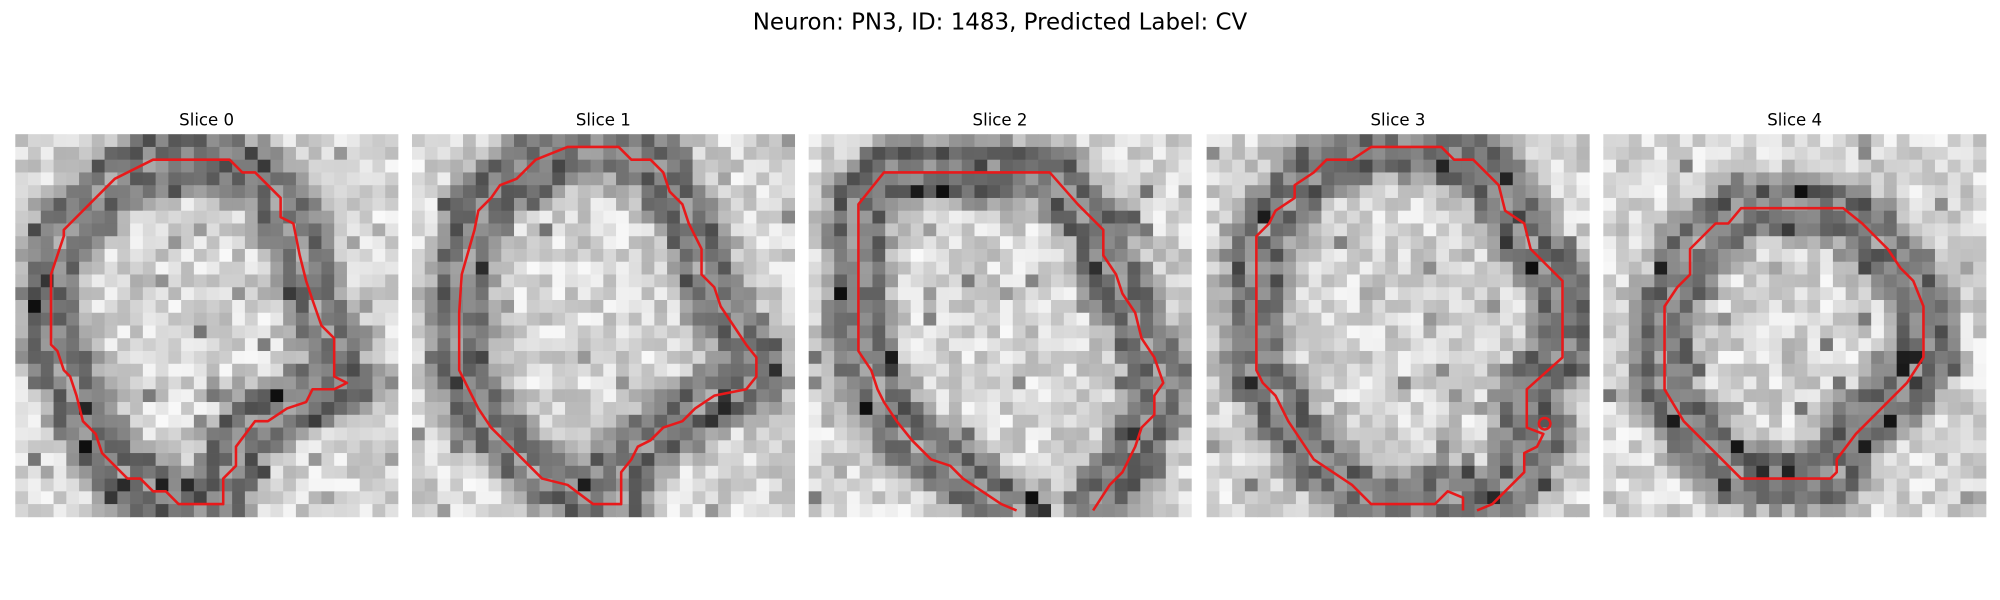  Describe the element at coordinates (207, 314) in the screenshot. I see `slice-panel: Slice 0` at that location.